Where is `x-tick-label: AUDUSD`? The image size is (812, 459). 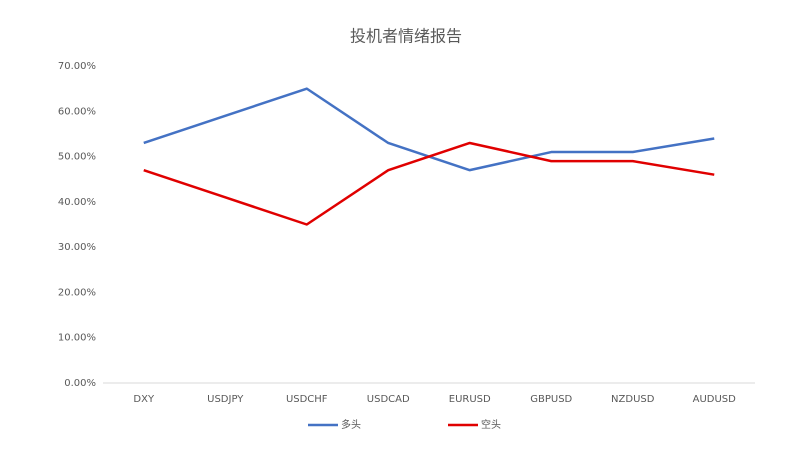
x-tick-label: AUDUSD is located at coordinates (715, 399).